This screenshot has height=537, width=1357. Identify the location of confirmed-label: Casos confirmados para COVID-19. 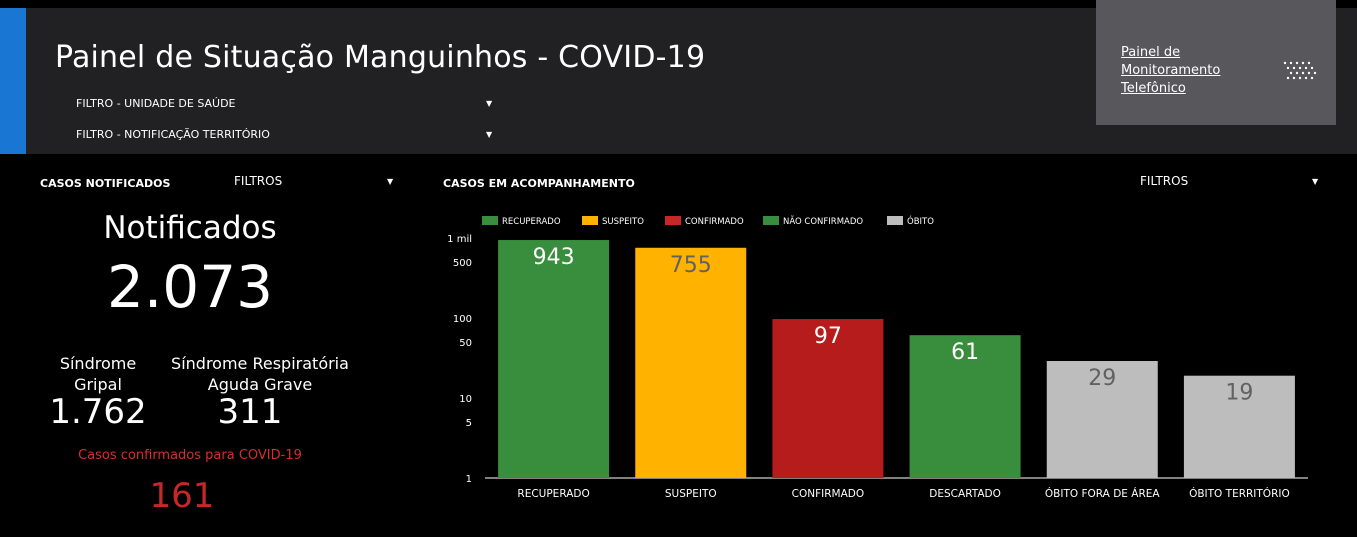
(190, 455).